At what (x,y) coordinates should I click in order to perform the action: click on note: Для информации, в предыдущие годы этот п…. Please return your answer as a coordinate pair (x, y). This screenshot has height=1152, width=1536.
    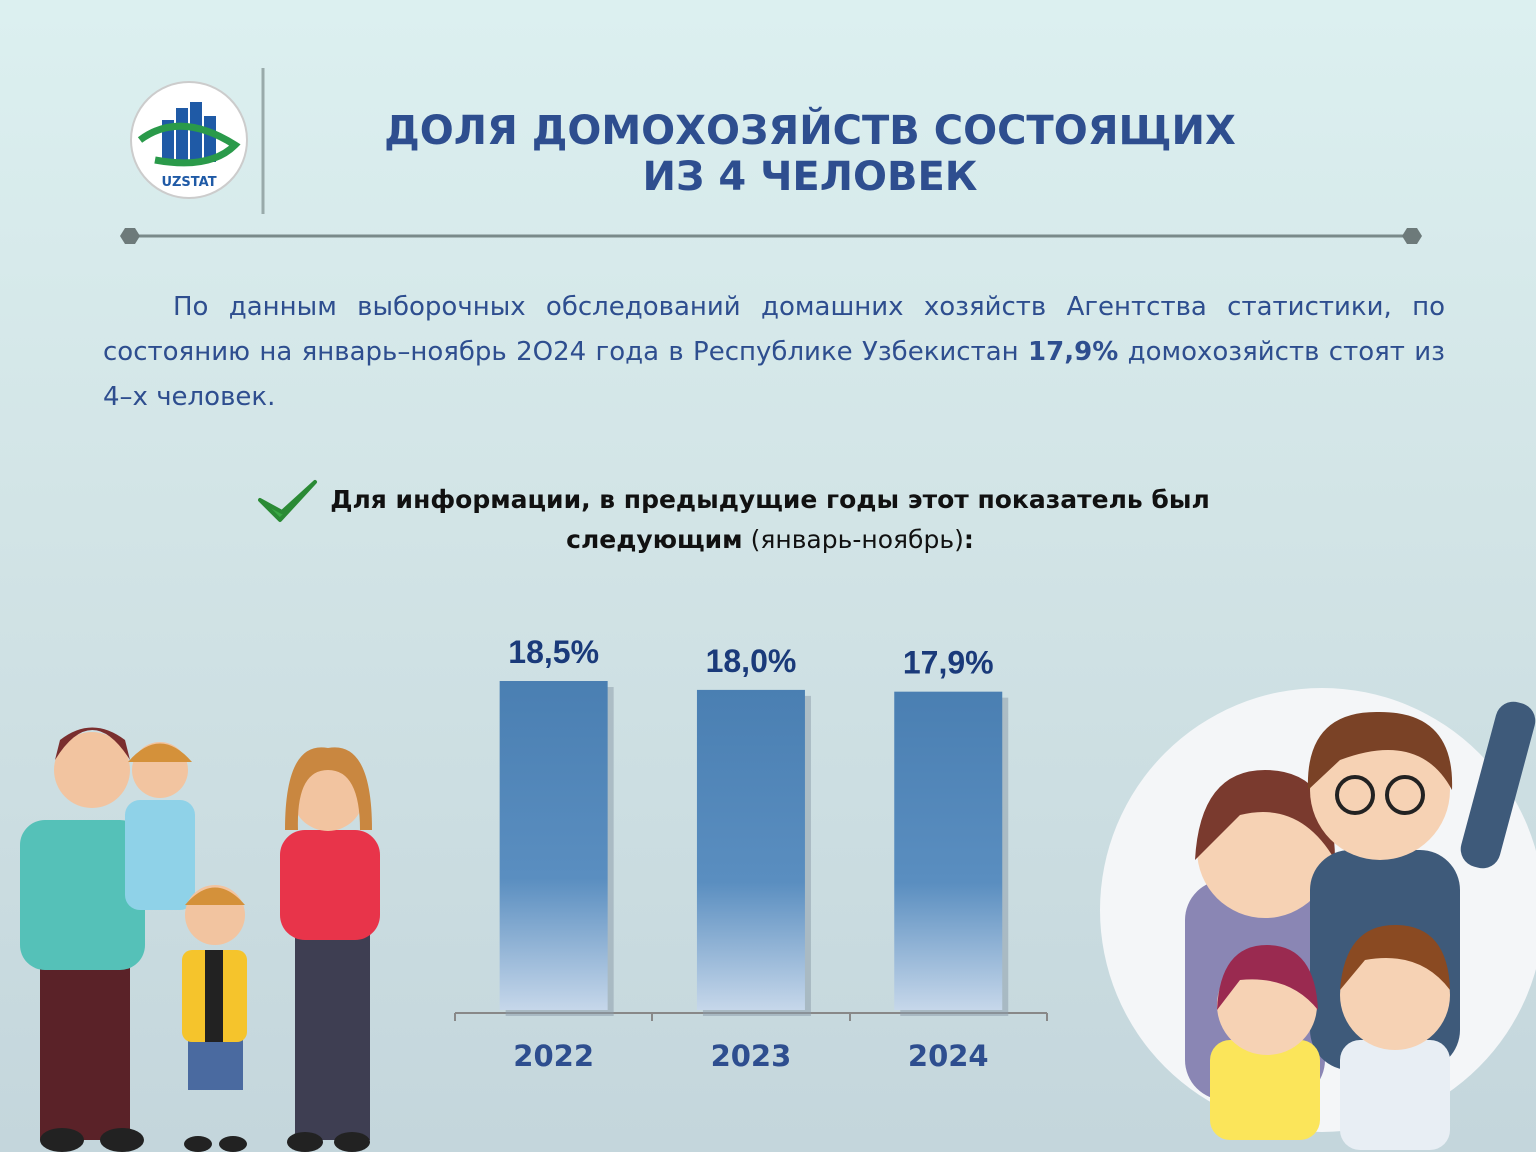
    Looking at the image, I should click on (770, 520).